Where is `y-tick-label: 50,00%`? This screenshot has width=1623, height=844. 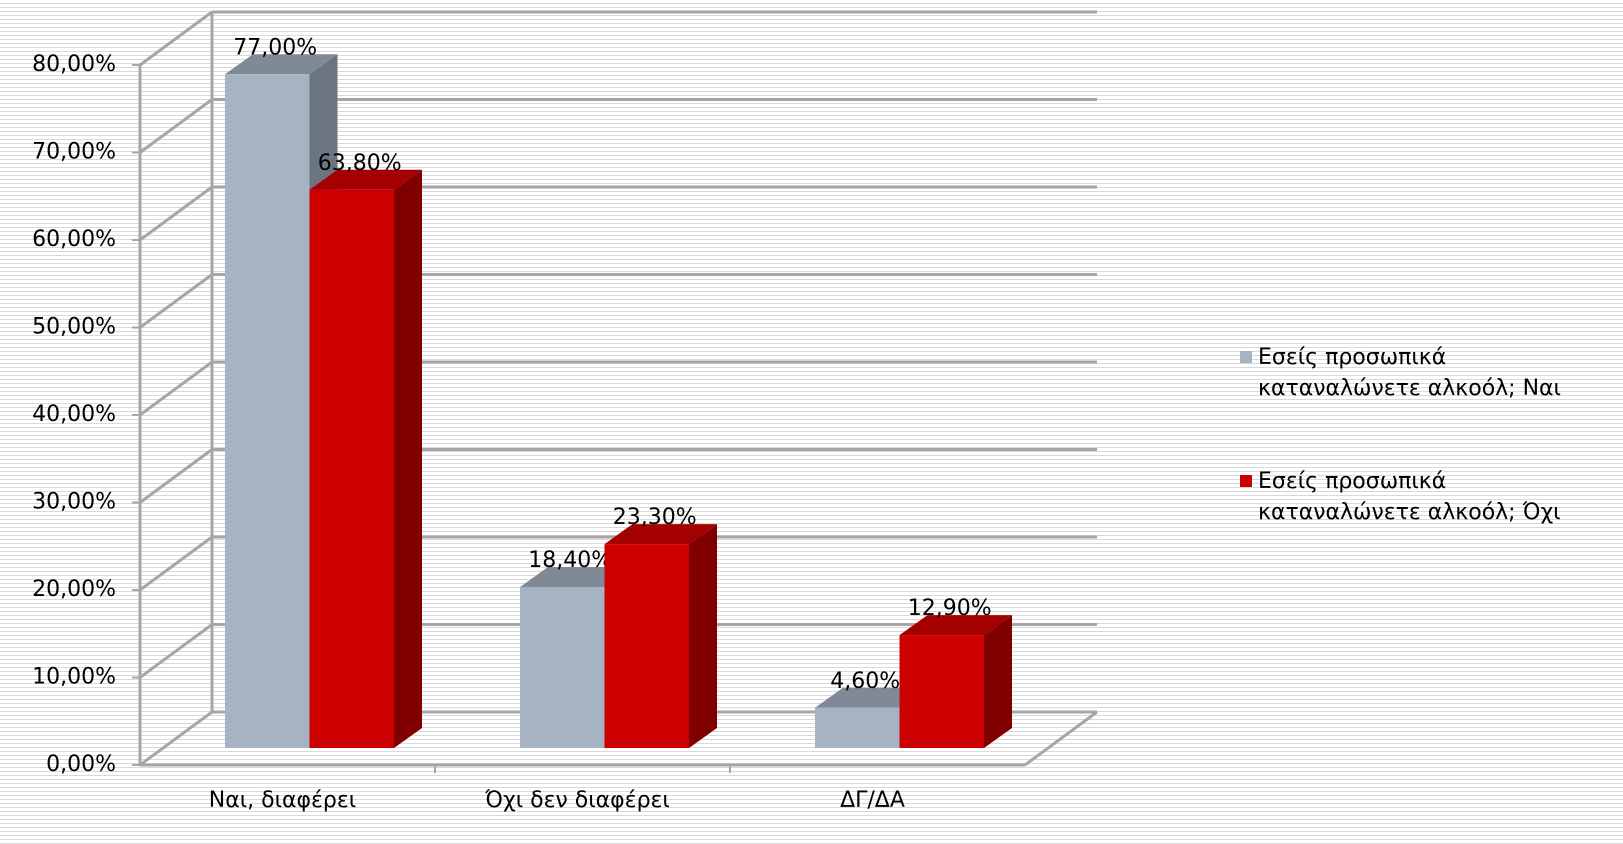
y-tick-label: 50,00% is located at coordinates (74, 327).